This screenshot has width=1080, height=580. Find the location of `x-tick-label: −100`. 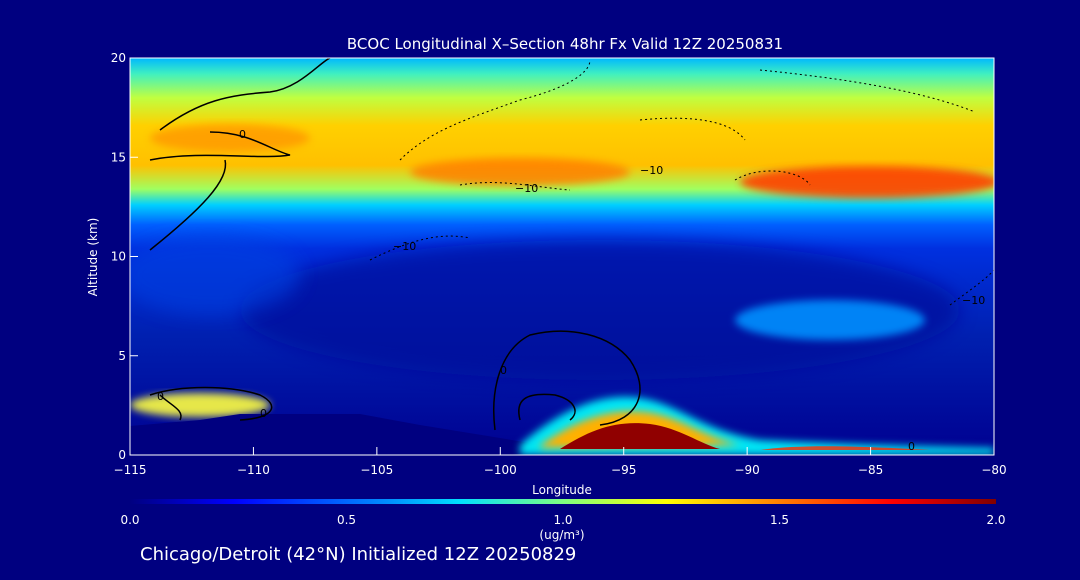

x-tick-label: −100 is located at coordinates (500, 470).